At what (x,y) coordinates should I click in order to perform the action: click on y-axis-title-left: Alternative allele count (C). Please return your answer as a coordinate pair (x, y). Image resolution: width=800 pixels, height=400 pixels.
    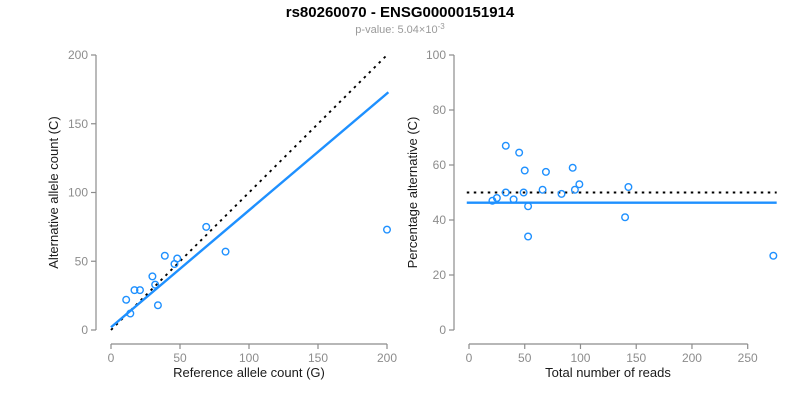
    Looking at the image, I should click on (53, 192).